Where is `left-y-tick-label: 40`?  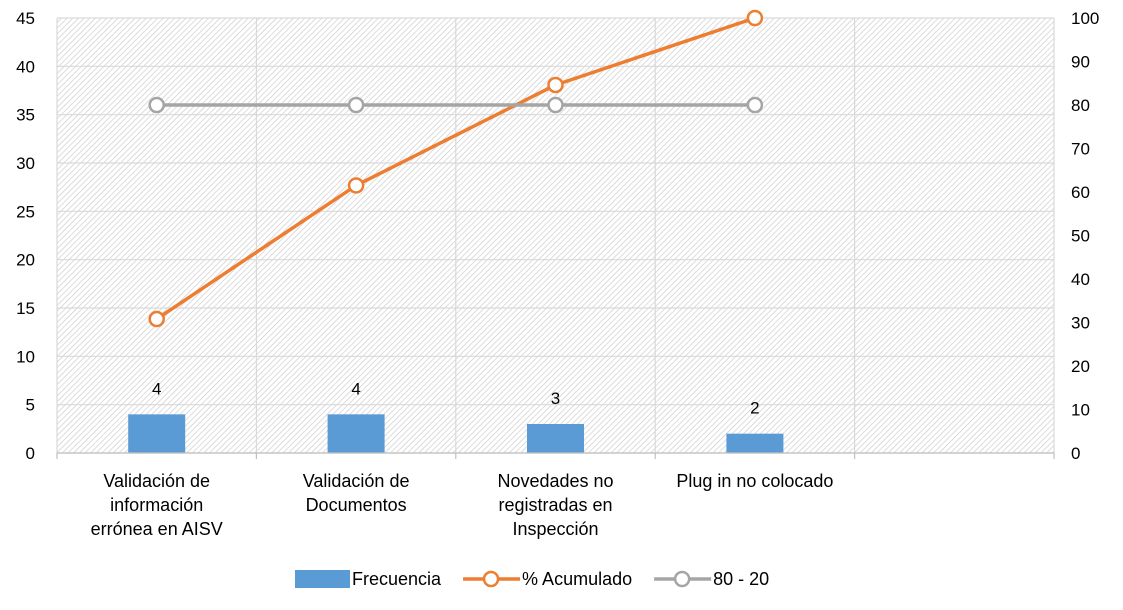 left-y-tick-label: 40 is located at coordinates (25, 66).